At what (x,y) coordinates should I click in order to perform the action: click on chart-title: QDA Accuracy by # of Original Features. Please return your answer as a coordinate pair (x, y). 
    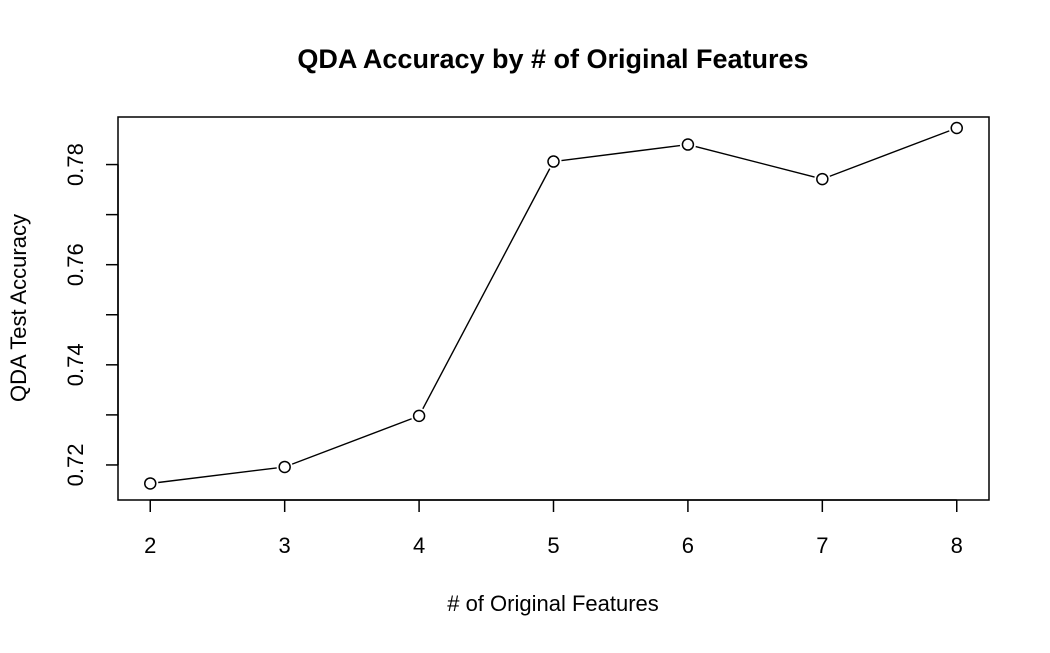
    Looking at the image, I should click on (552, 59).